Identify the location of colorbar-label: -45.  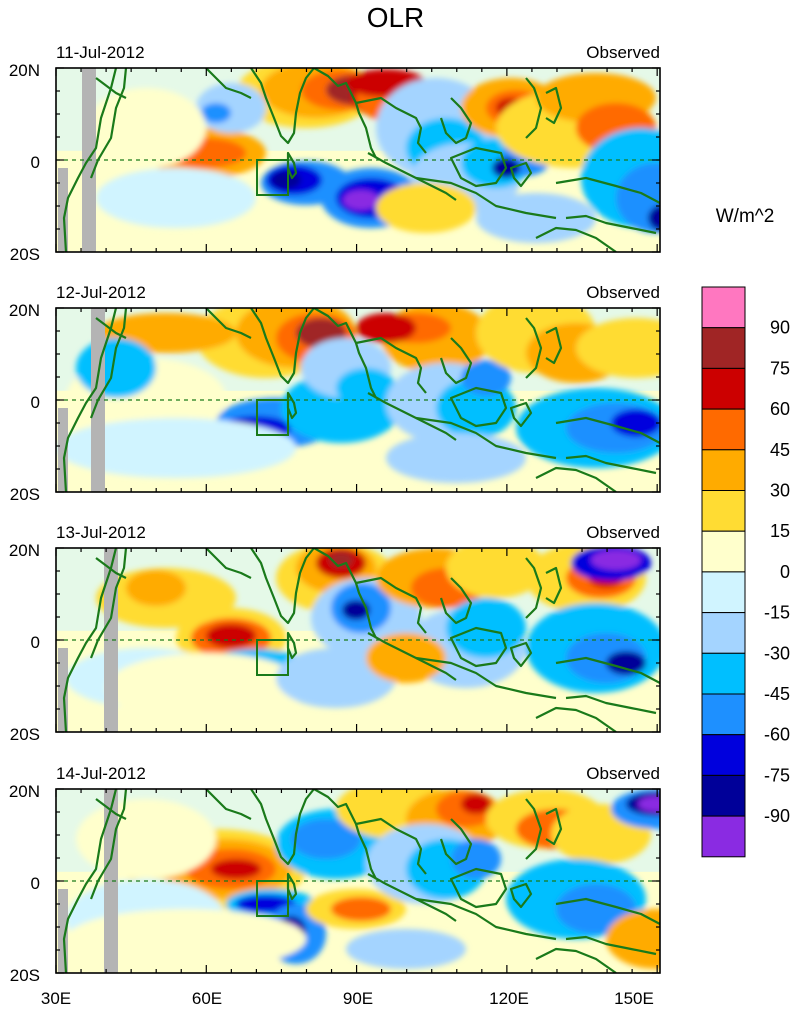
(777, 694).